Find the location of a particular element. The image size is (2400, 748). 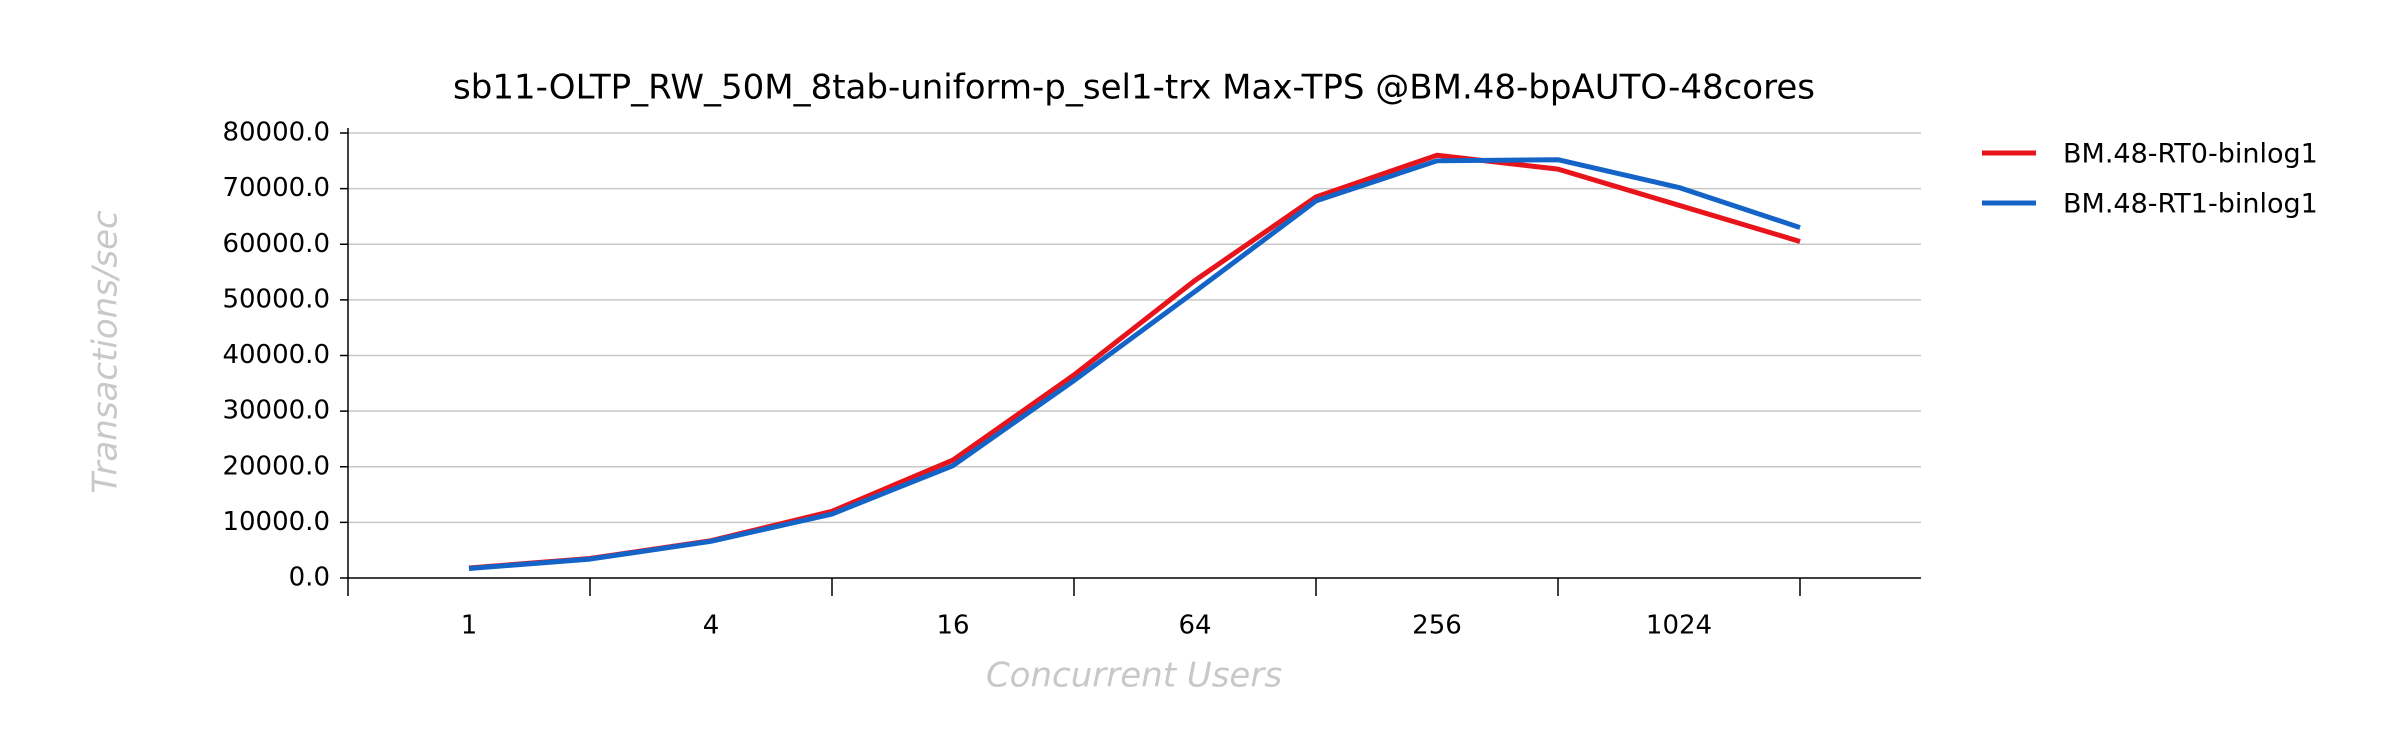

y-tick-label: 70000.0 is located at coordinates (276, 188).